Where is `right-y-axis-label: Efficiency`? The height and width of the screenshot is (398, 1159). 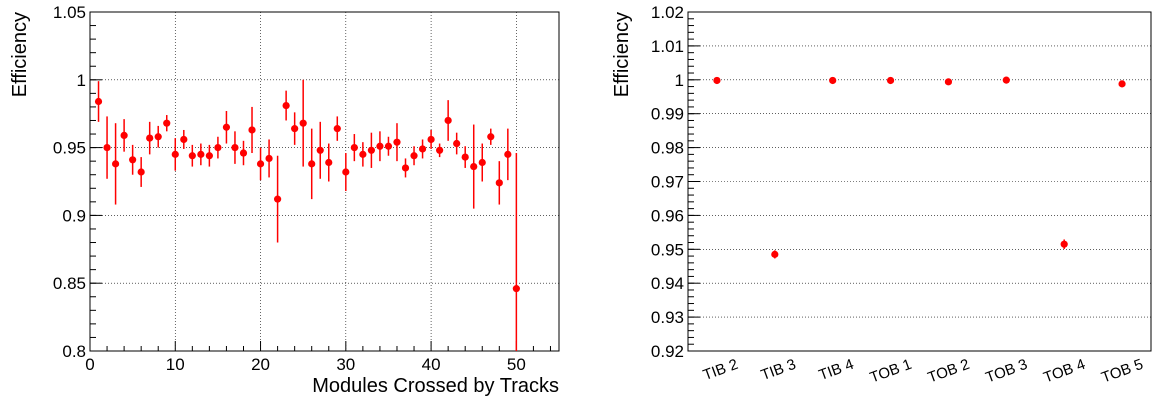
right-y-axis-label: Efficiency is located at coordinates (622, 54).